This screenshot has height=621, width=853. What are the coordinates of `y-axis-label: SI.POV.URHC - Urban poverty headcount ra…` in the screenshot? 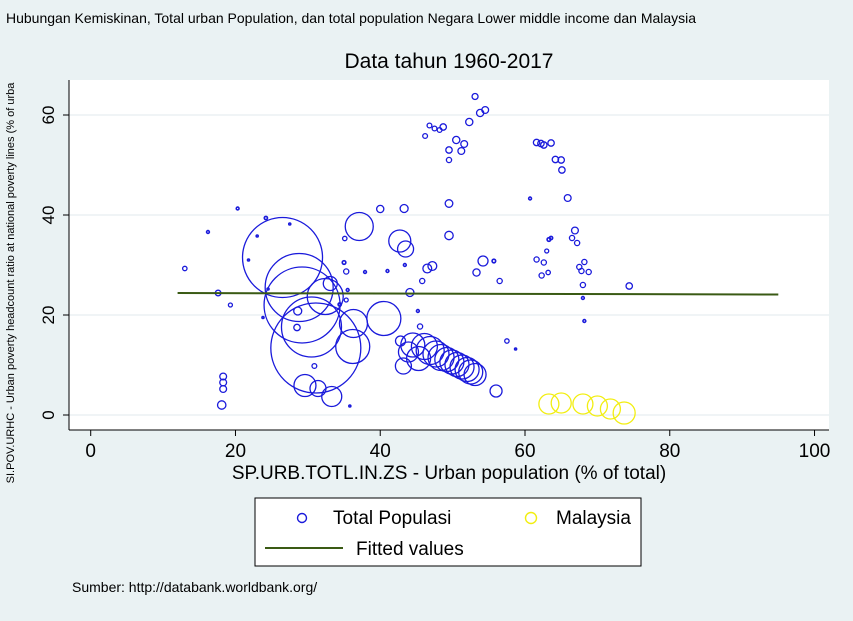 It's located at (11, 283).